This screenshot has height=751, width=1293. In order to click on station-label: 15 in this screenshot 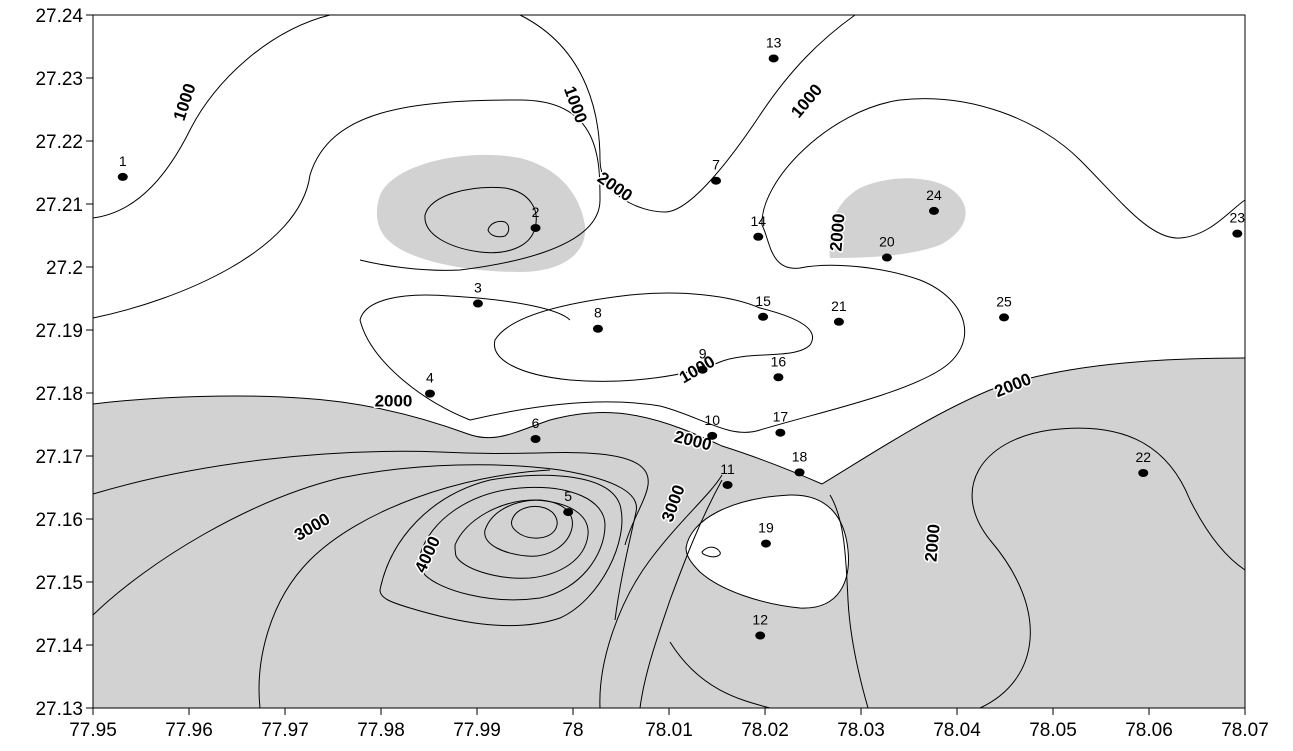, I will do `click(763, 301)`.